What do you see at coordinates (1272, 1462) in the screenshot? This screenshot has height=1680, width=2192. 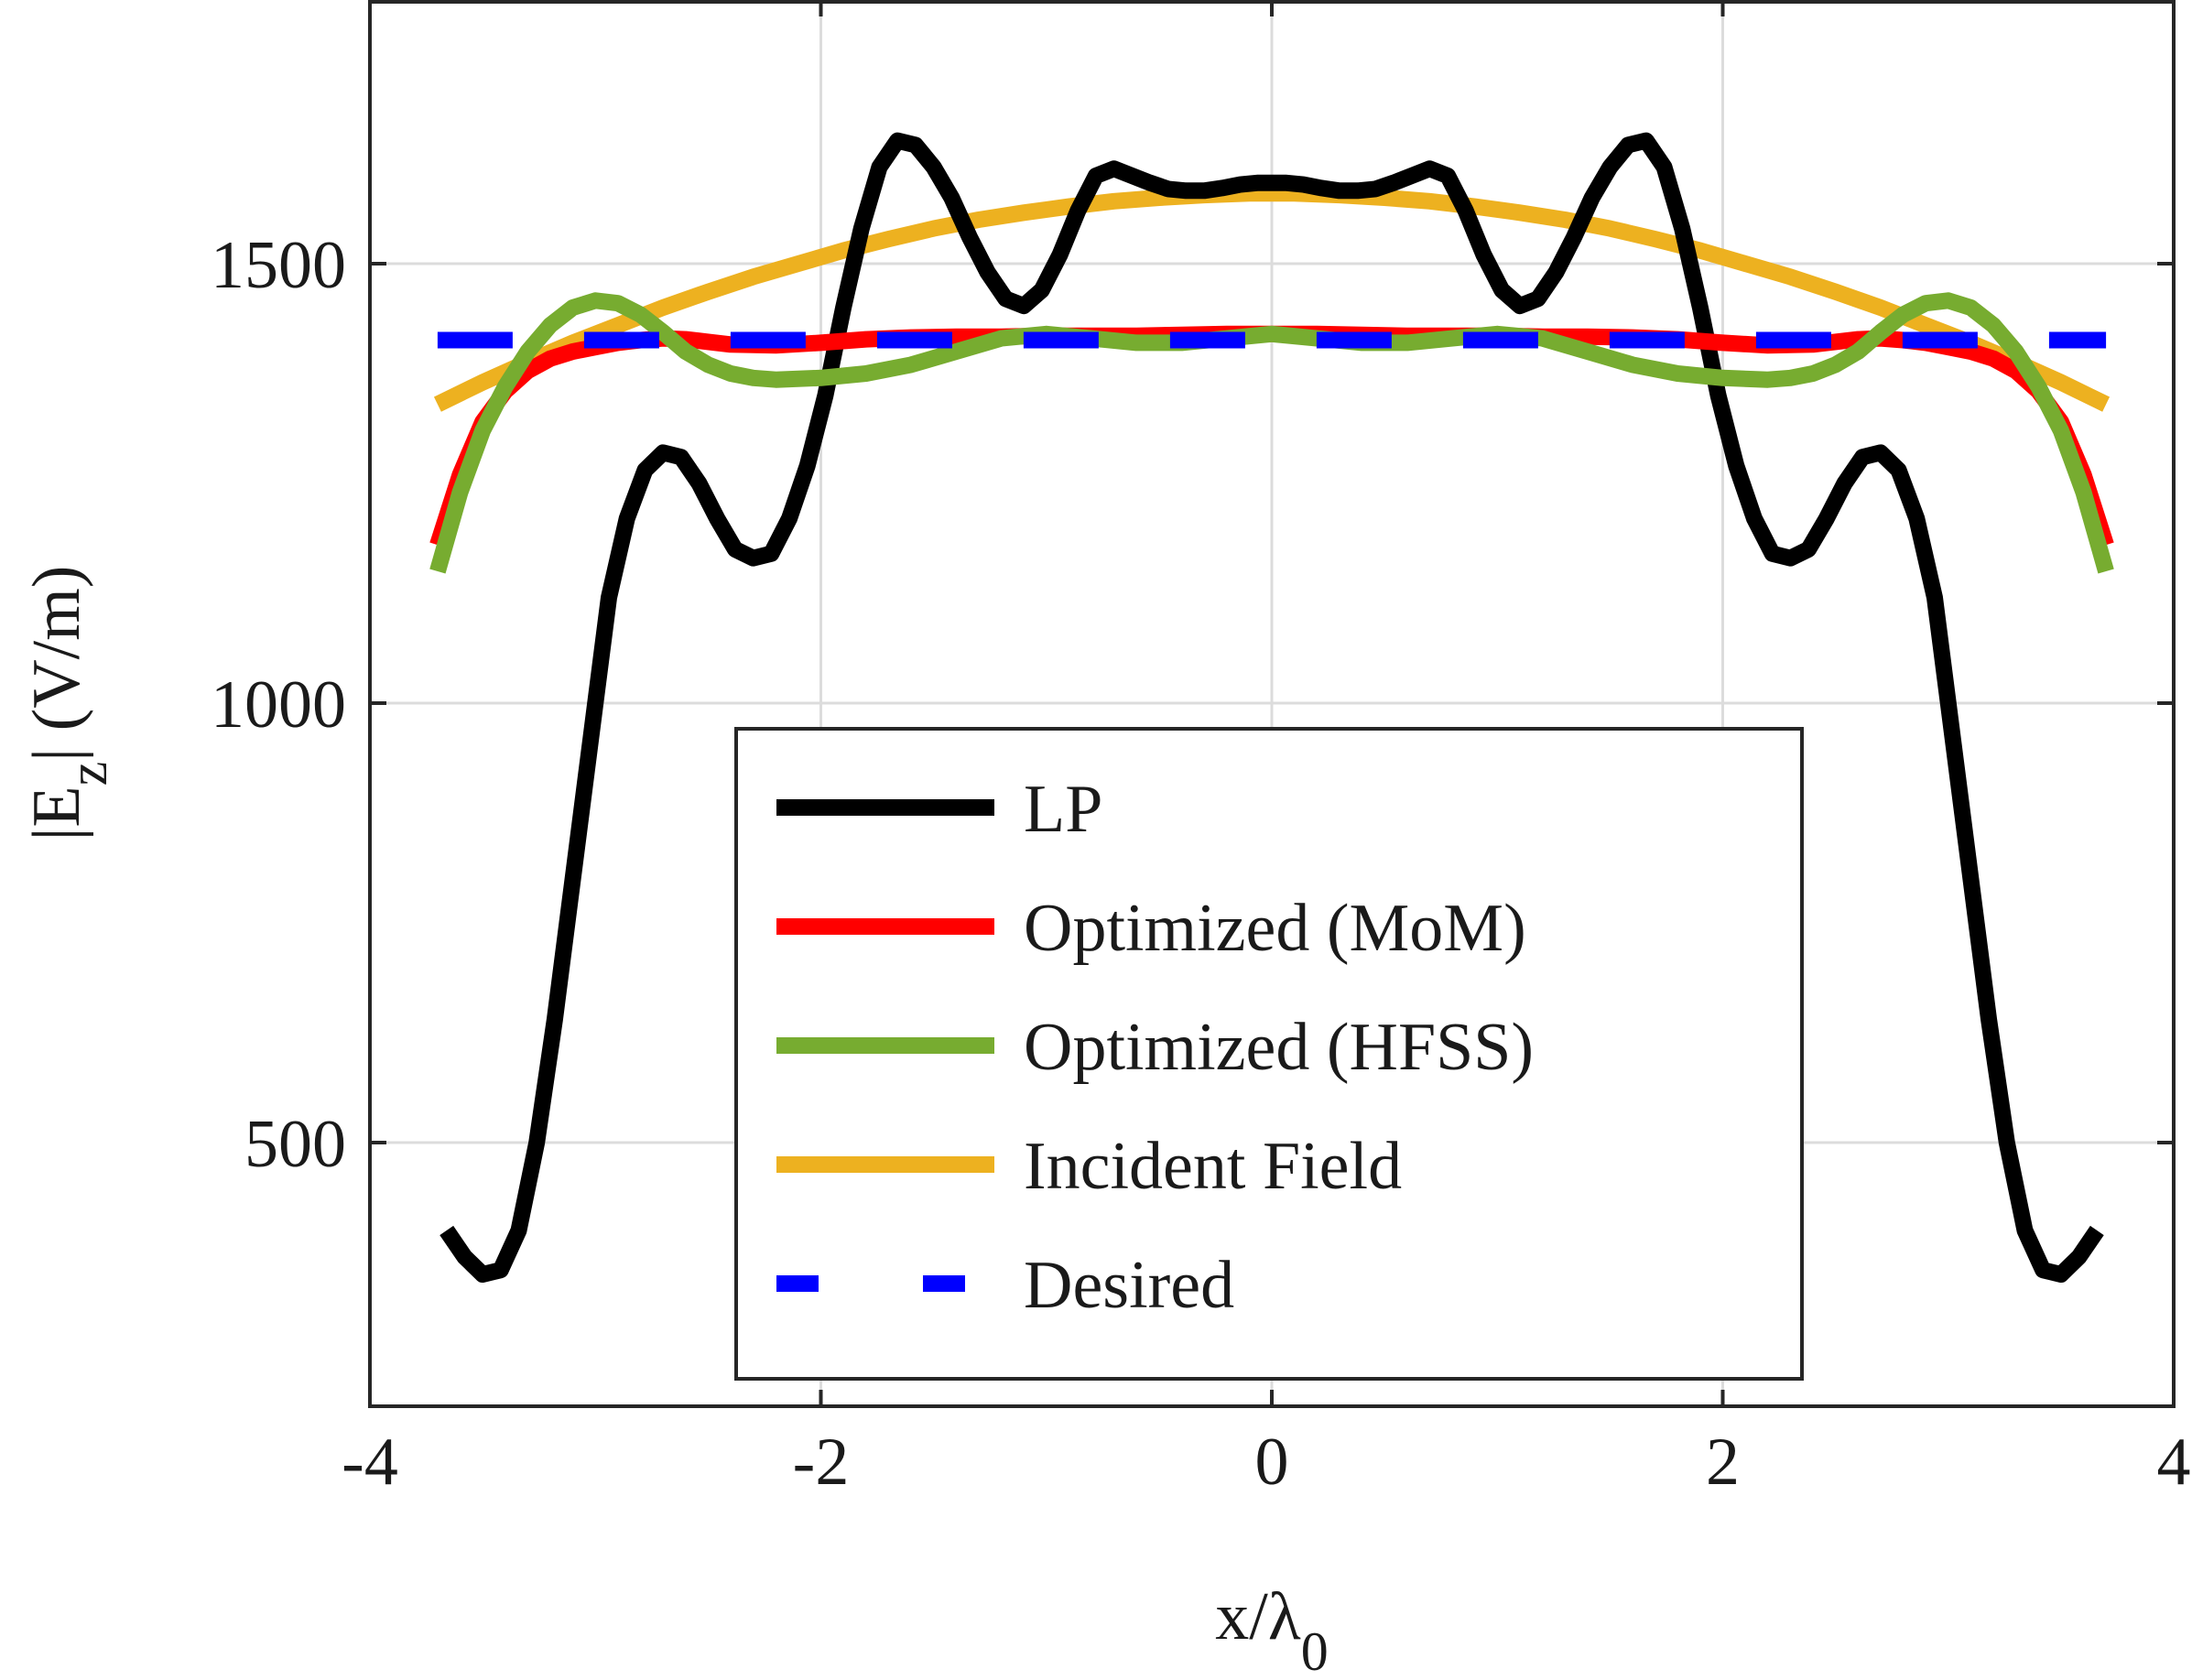 I see `x-tick-label: 0` at bounding box center [1272, 1462].